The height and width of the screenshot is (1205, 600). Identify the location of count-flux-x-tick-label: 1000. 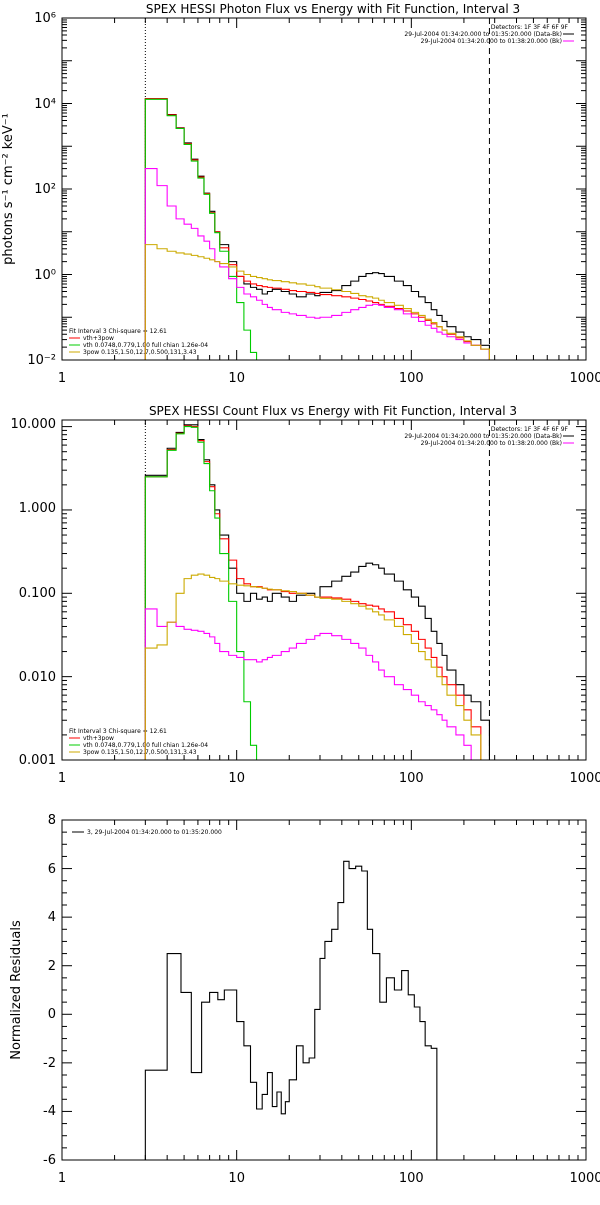
(584, 778).